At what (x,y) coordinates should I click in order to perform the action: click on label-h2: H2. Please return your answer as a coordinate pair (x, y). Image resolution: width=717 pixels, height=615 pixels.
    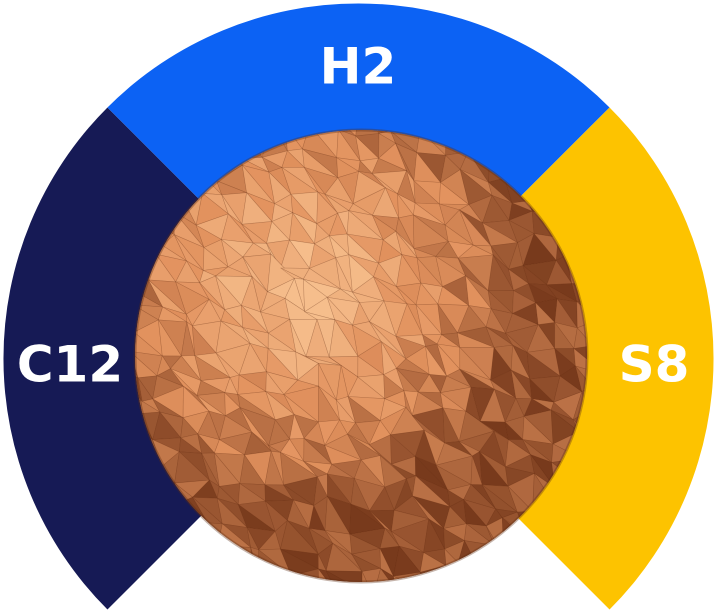
    Looking at the image, I should click on (358, 67).